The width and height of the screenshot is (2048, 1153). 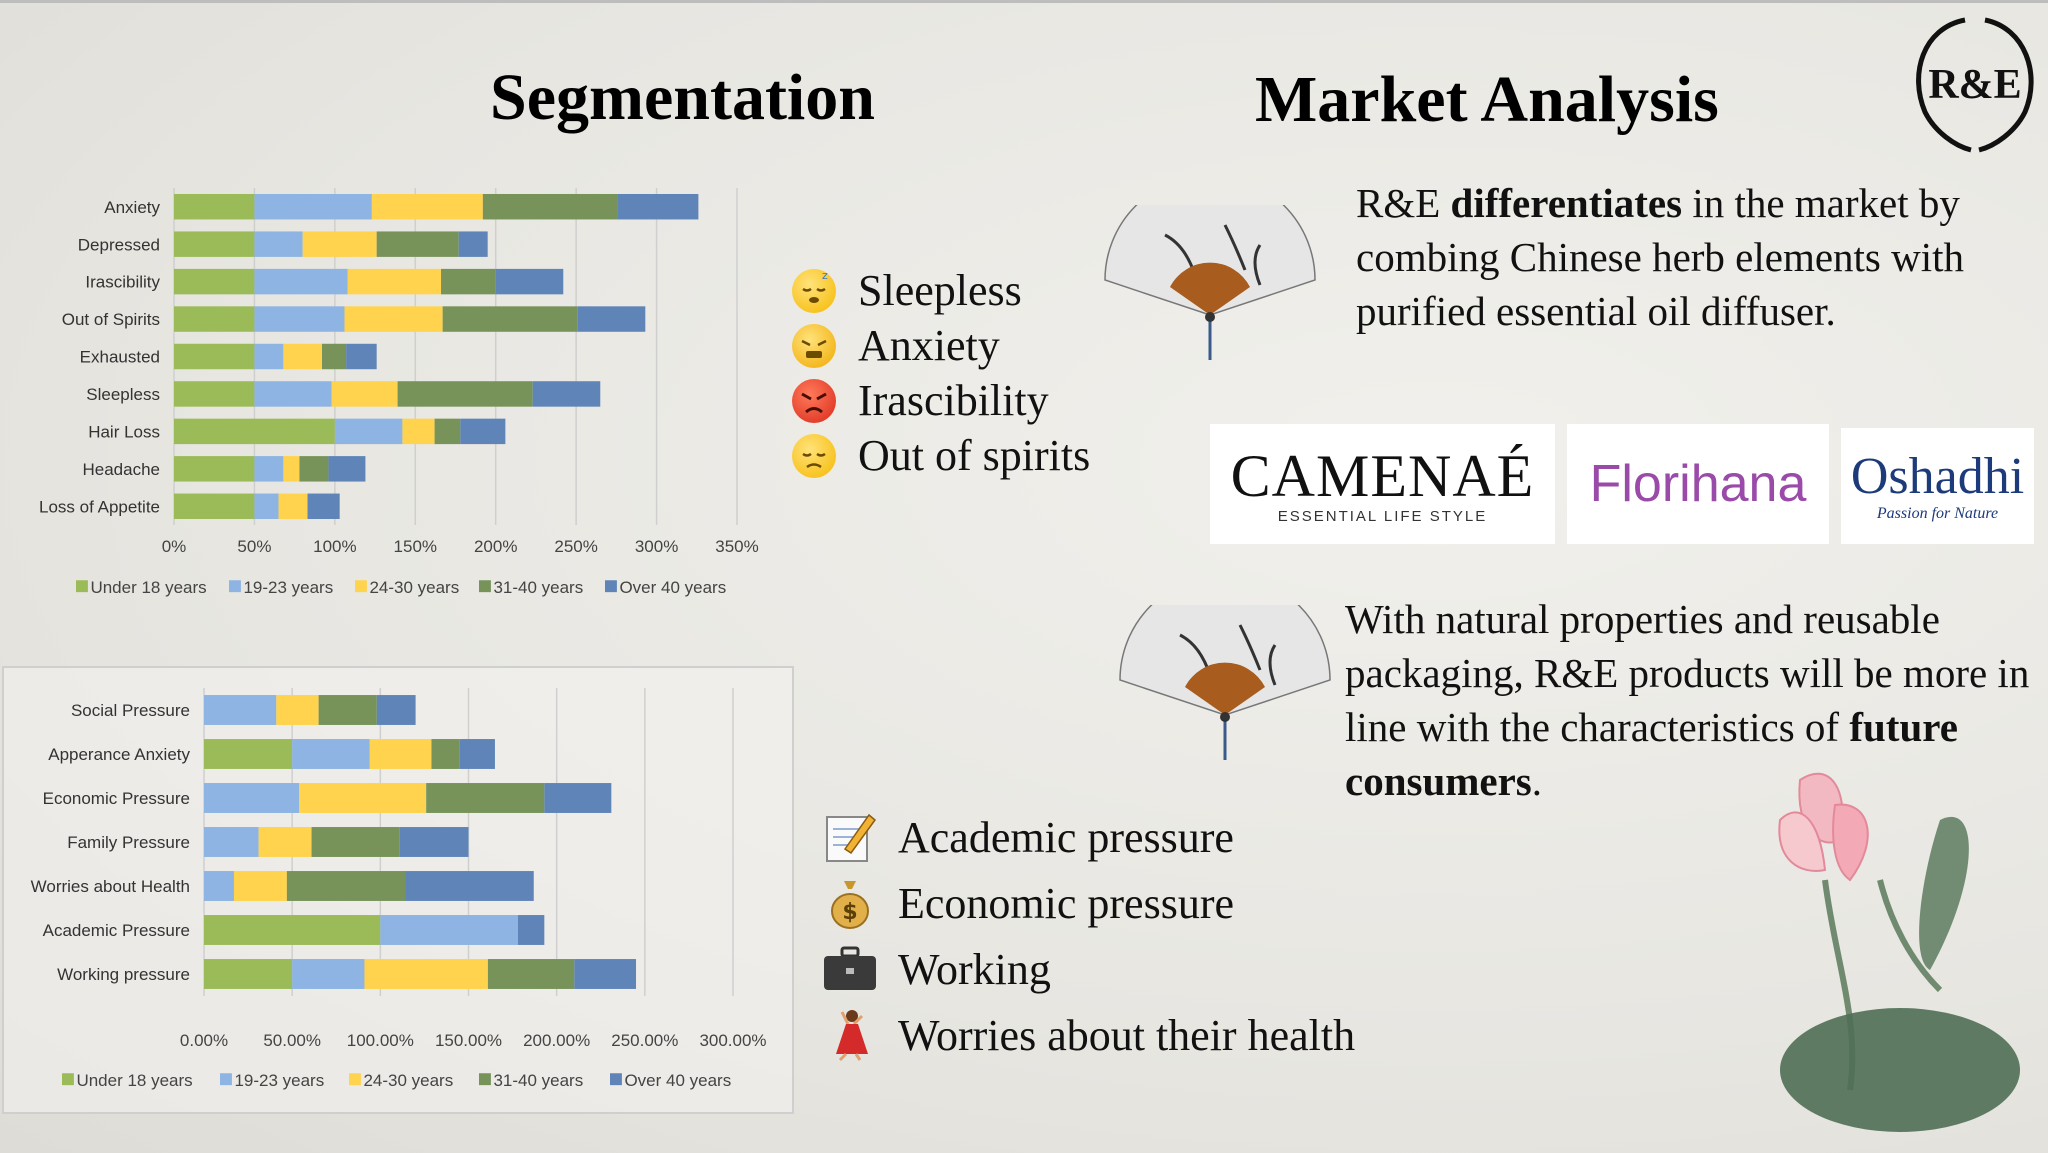 I want to click on dancer-icon, so click(x=850, y=1036).